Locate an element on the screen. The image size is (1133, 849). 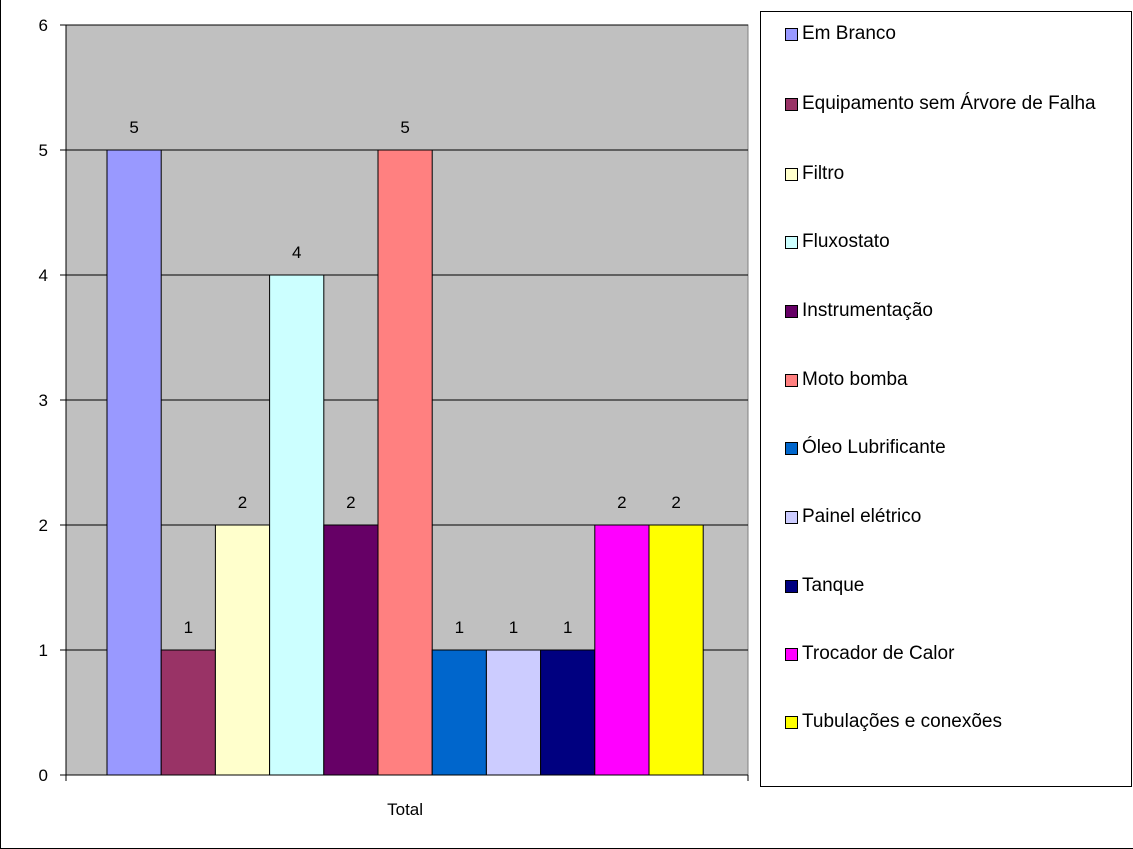
y-tick-label: 6 is located at coordinates (43, 25).